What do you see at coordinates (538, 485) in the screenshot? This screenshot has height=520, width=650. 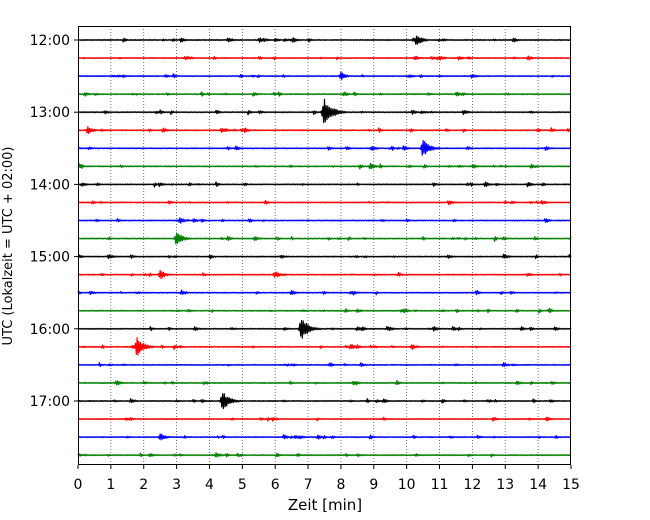 I see `x-tick-label: 14` at bounding box center [538, 485].